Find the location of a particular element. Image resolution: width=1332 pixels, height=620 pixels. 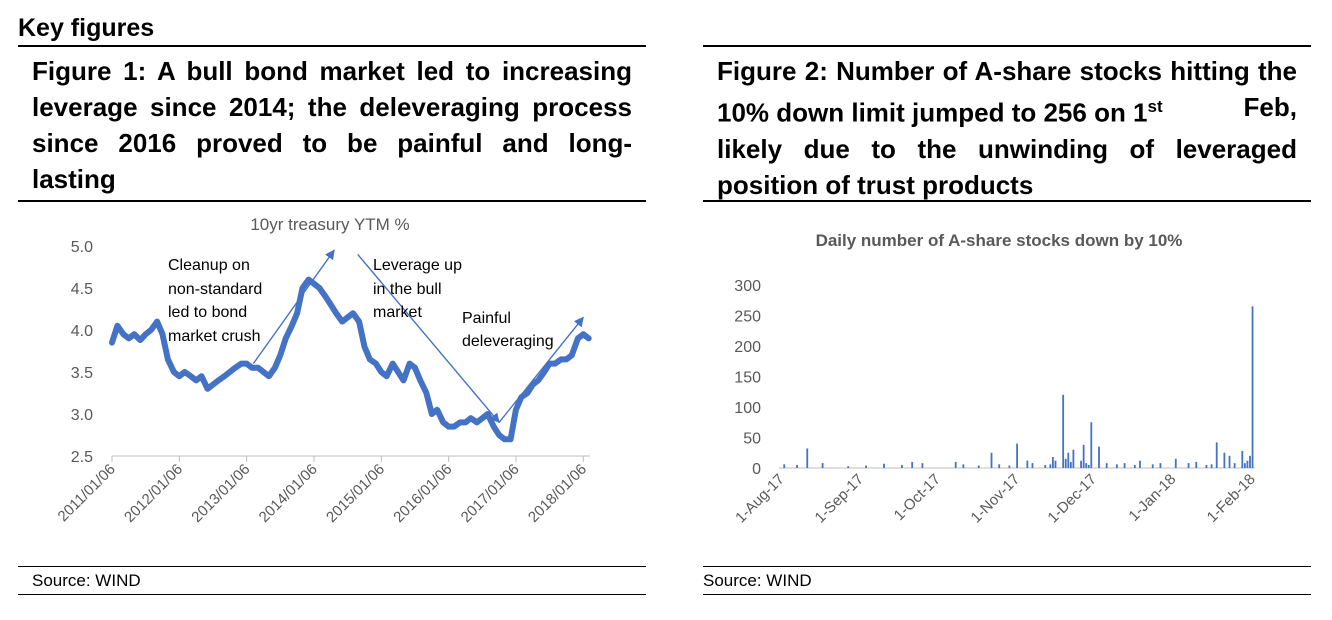

x-tick-label: 1-Oct-17 is located at coordinates (917, 497).